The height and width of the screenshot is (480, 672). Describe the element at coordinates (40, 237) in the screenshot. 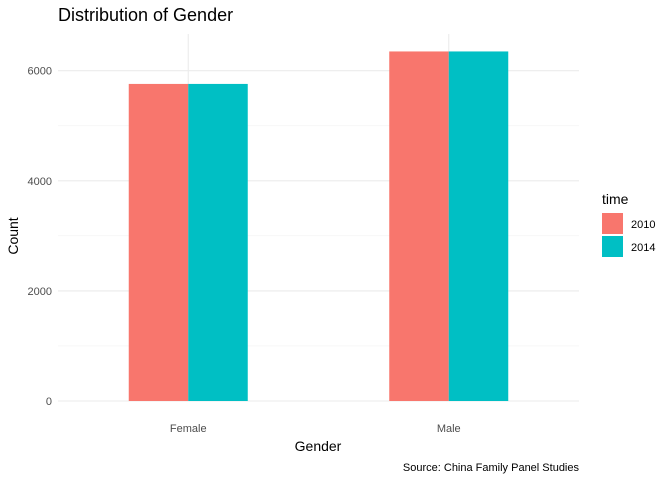

I see `y-axis-ticks: 0 2000 4000 6000` at that location.